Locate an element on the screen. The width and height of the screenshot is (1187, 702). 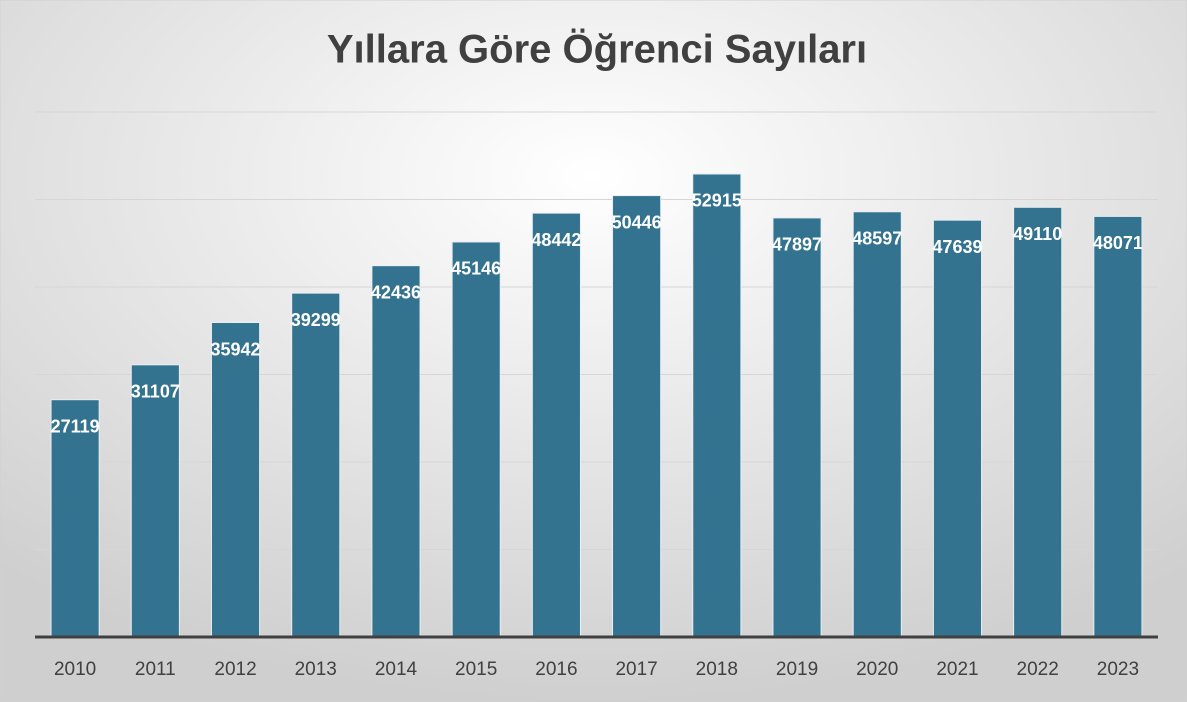
x-tick-label: 2021 is located at coordinates (957, 669).